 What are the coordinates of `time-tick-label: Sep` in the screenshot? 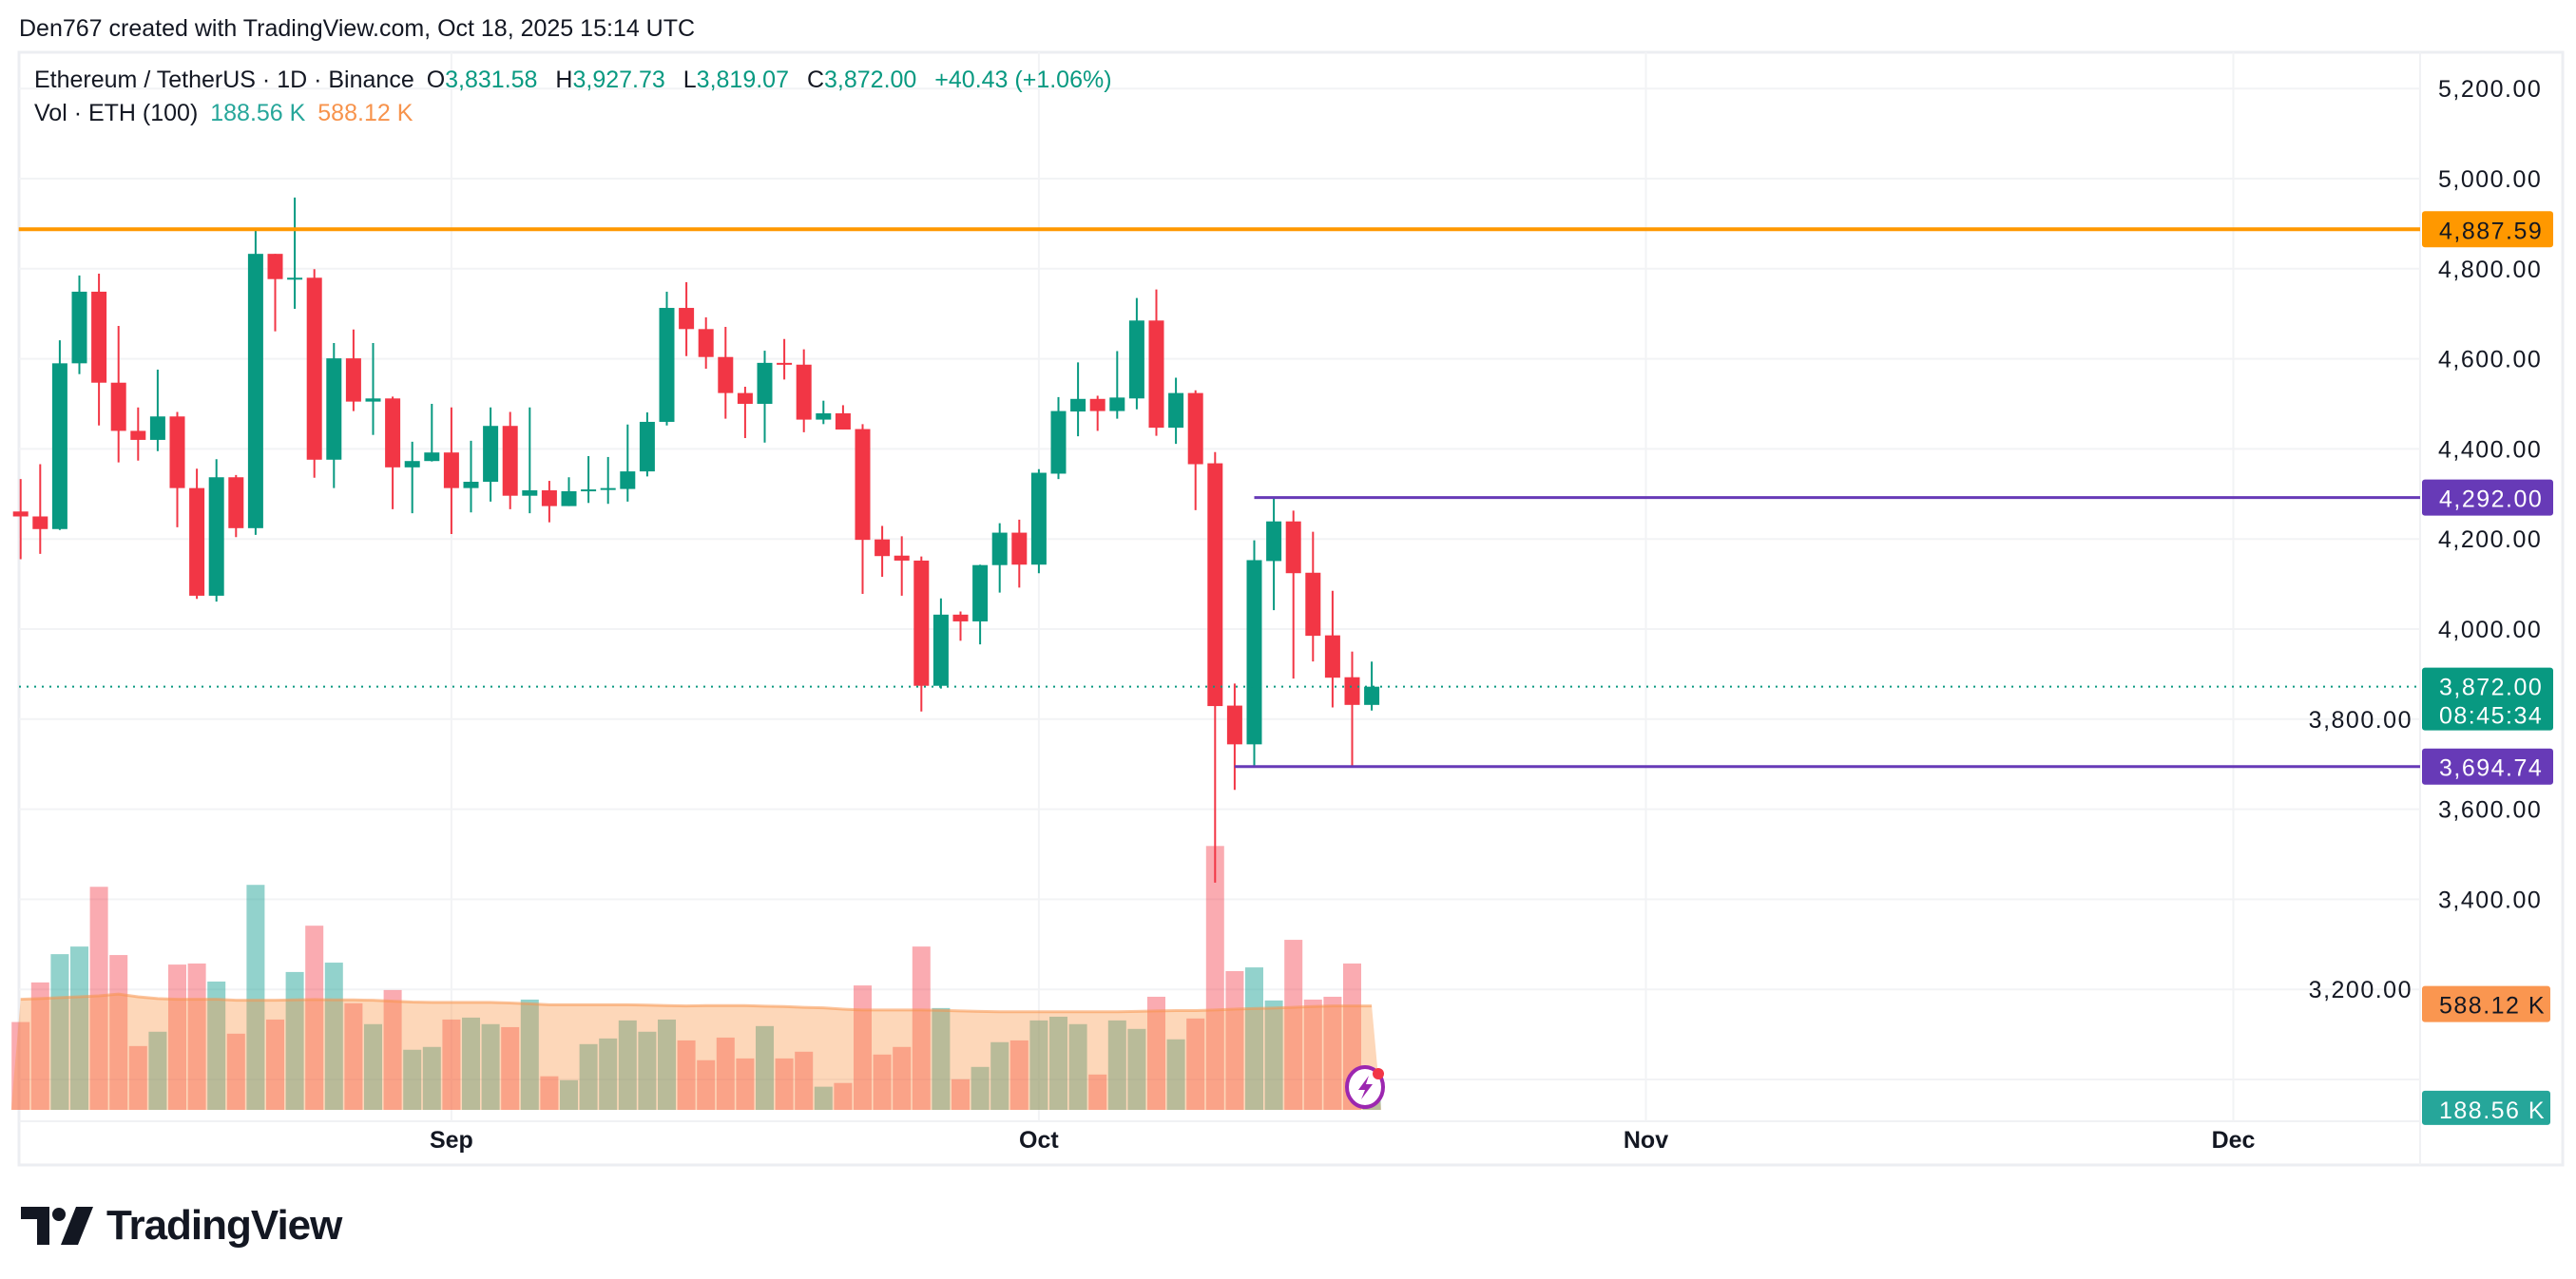 It's located at (452, 1140).